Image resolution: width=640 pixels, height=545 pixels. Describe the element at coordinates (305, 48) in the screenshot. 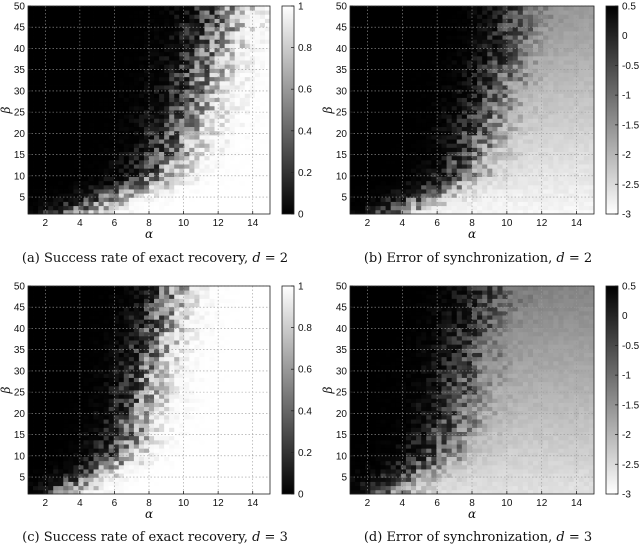

I see `colorbar-tick-label: 0.8` at that location.